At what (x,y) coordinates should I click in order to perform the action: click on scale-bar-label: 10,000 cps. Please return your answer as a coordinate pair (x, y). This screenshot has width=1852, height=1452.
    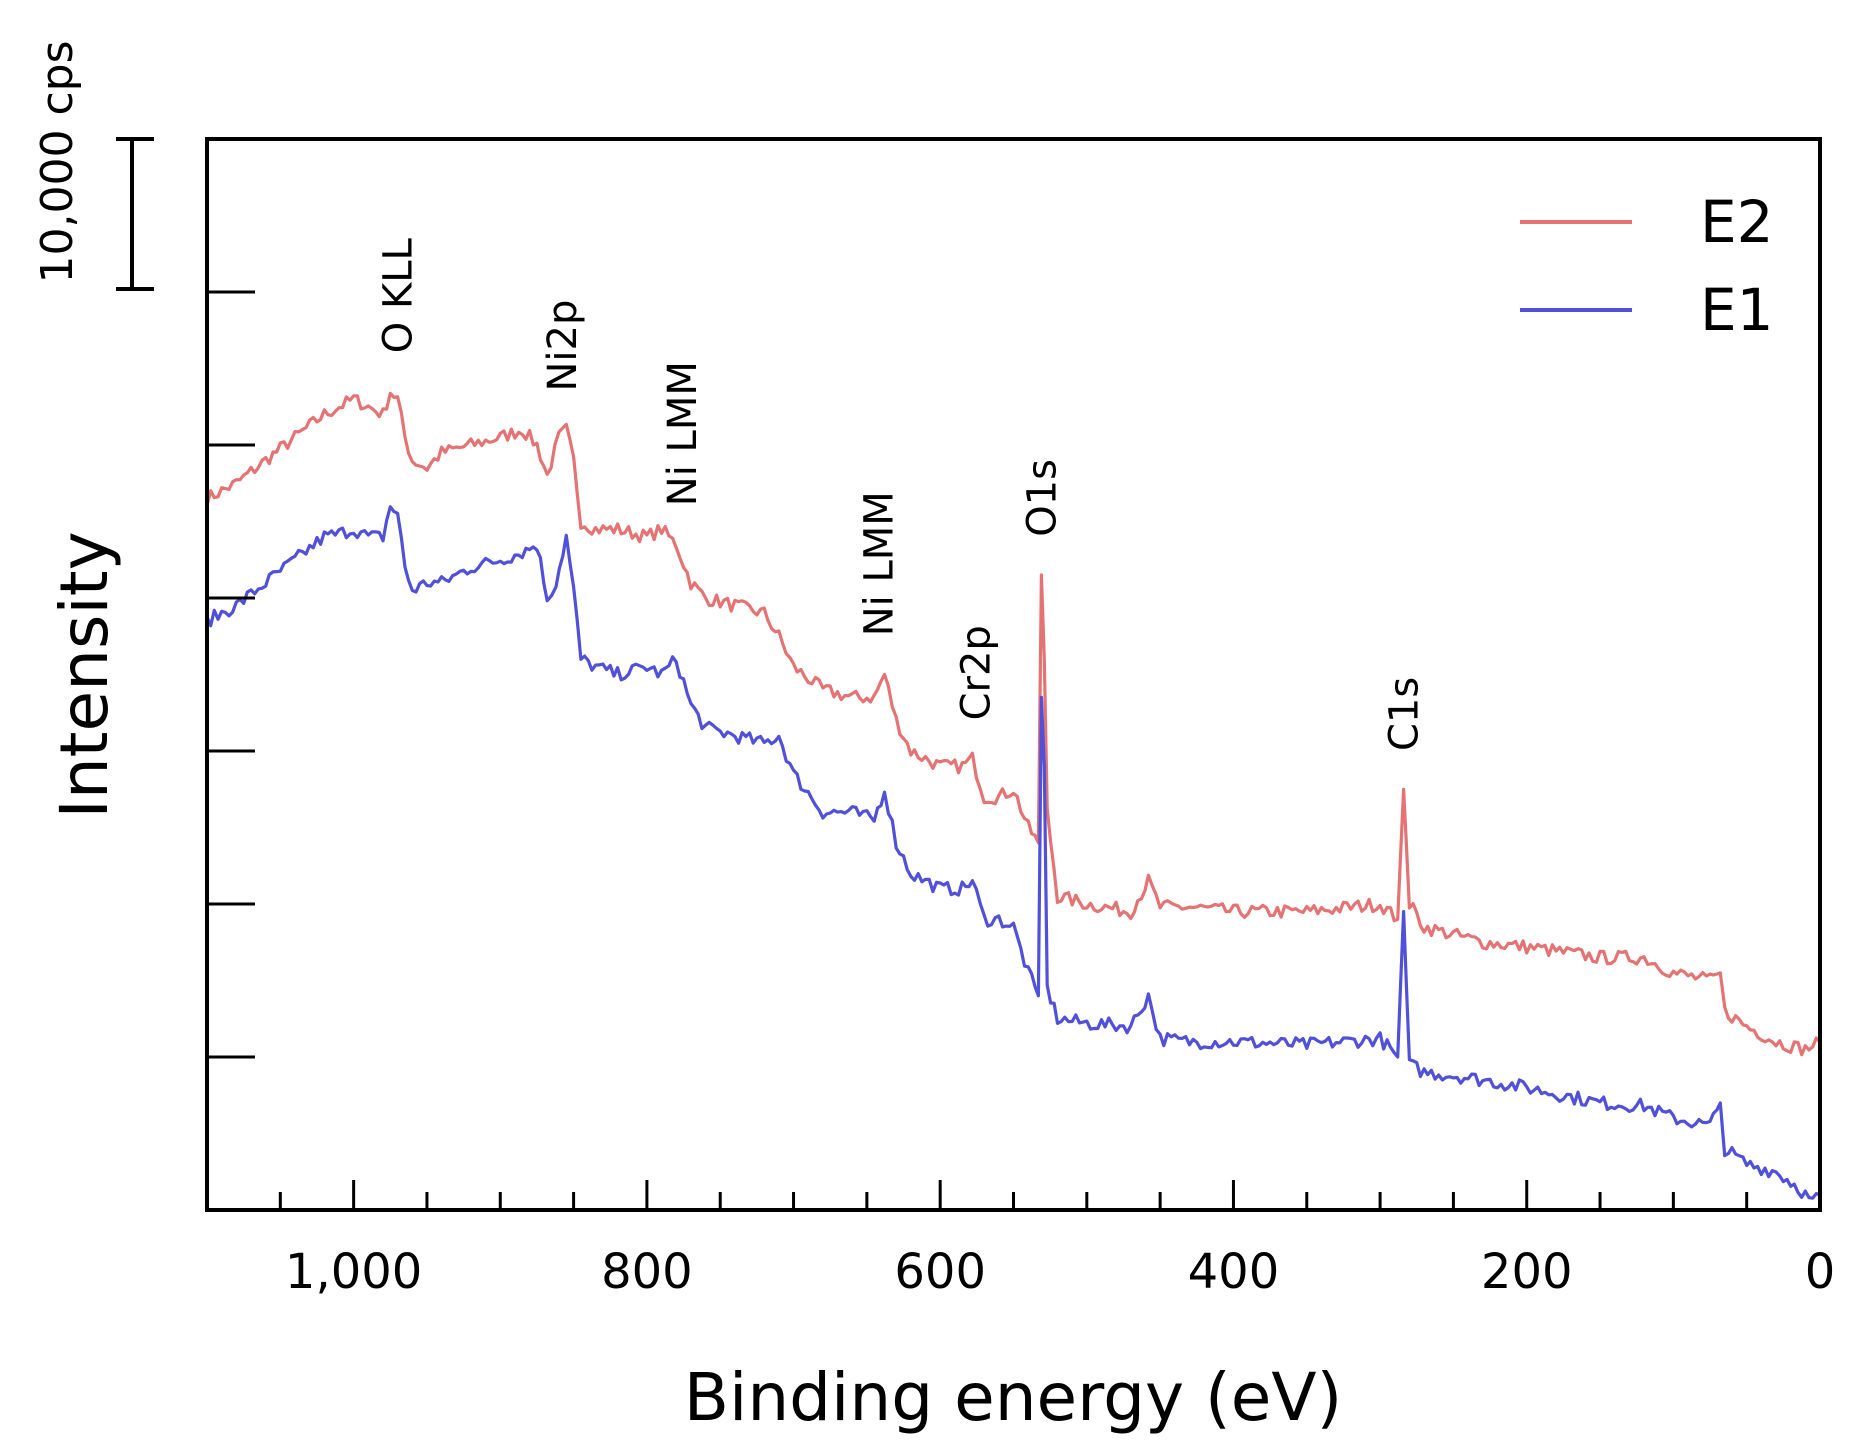
    Looking at the image, I should click on (57, 162).